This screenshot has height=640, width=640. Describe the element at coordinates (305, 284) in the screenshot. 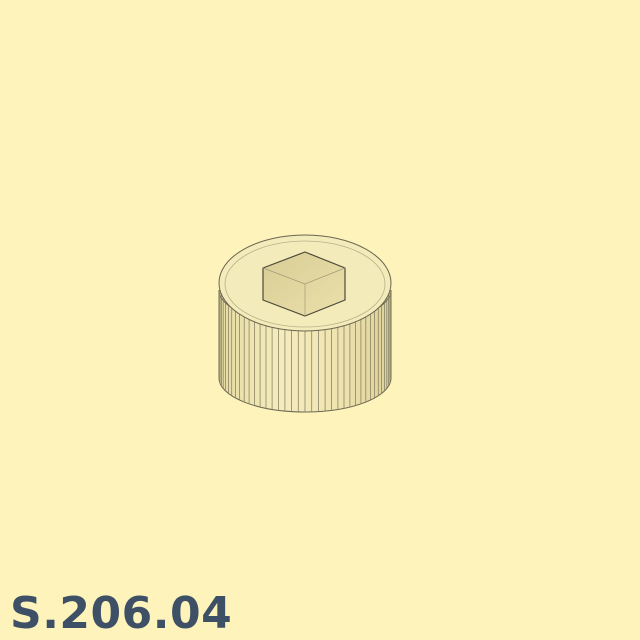

I see `nut-top-chamfer` at that location.